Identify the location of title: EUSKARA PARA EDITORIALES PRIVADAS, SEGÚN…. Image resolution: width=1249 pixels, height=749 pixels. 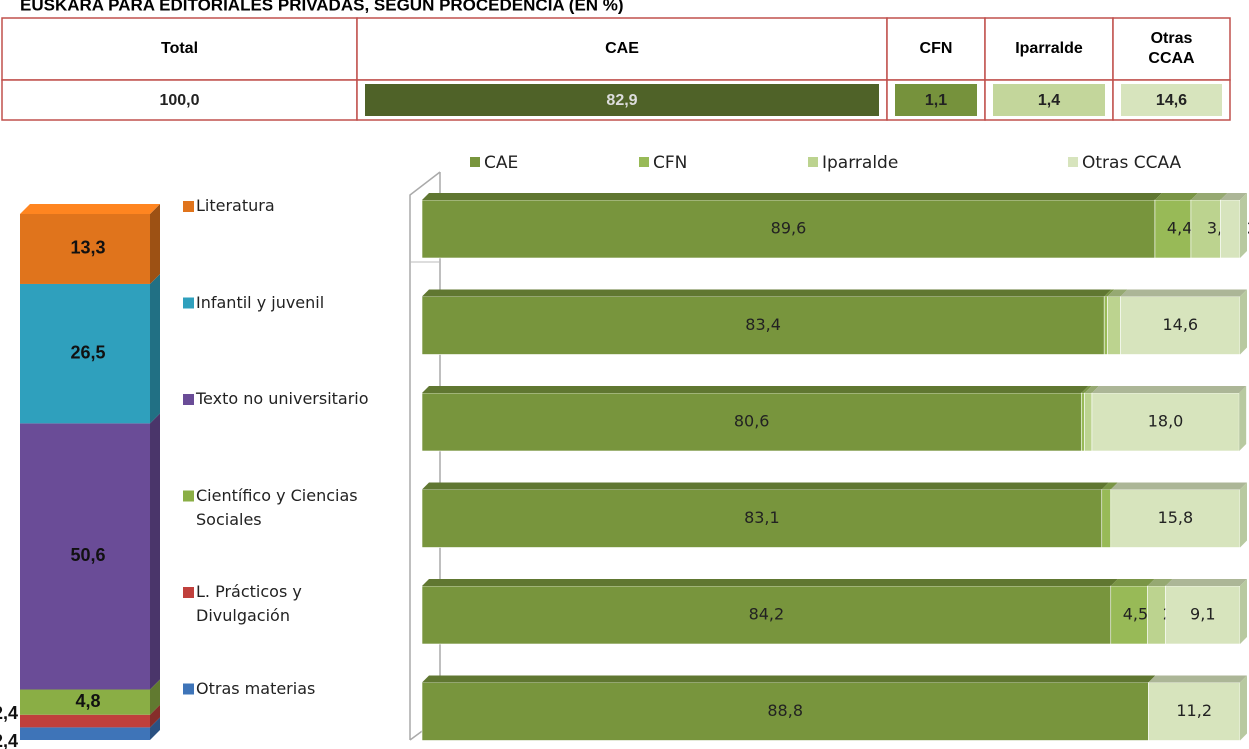
(322, 7).